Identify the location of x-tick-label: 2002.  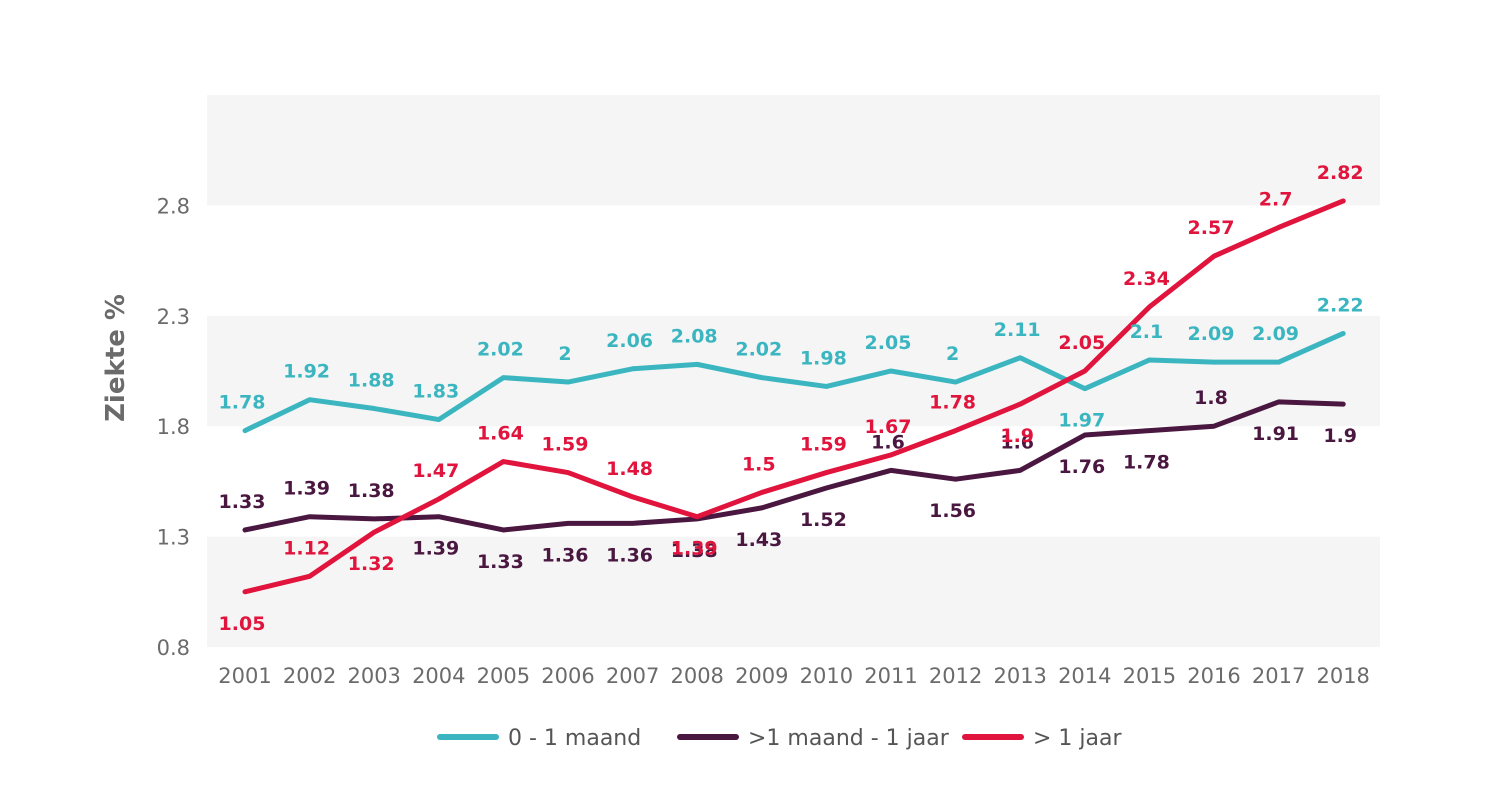
(309, 676).